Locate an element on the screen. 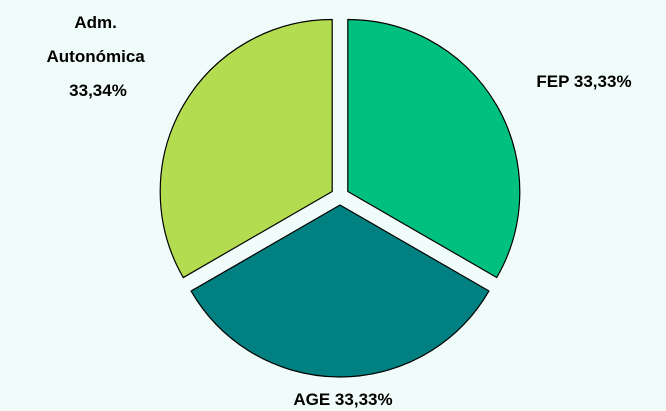  slice-label-age: AGE 33,33% is located at coordinates (342, 399).